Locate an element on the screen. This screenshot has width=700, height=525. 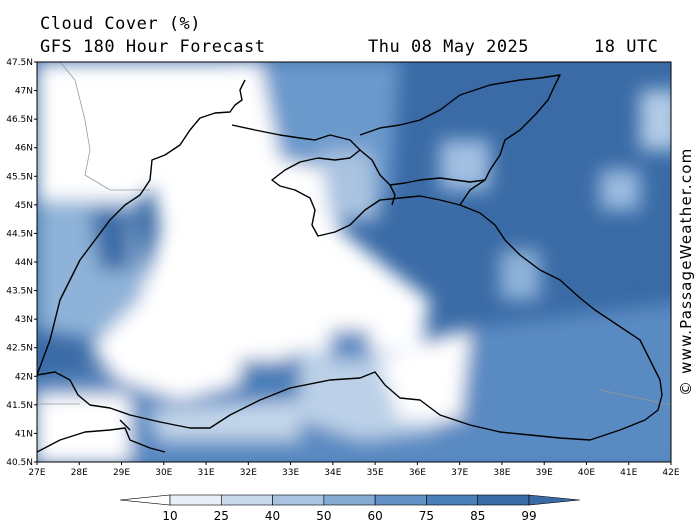
colorbar-max-arrow is located at coordinates (554, 500).